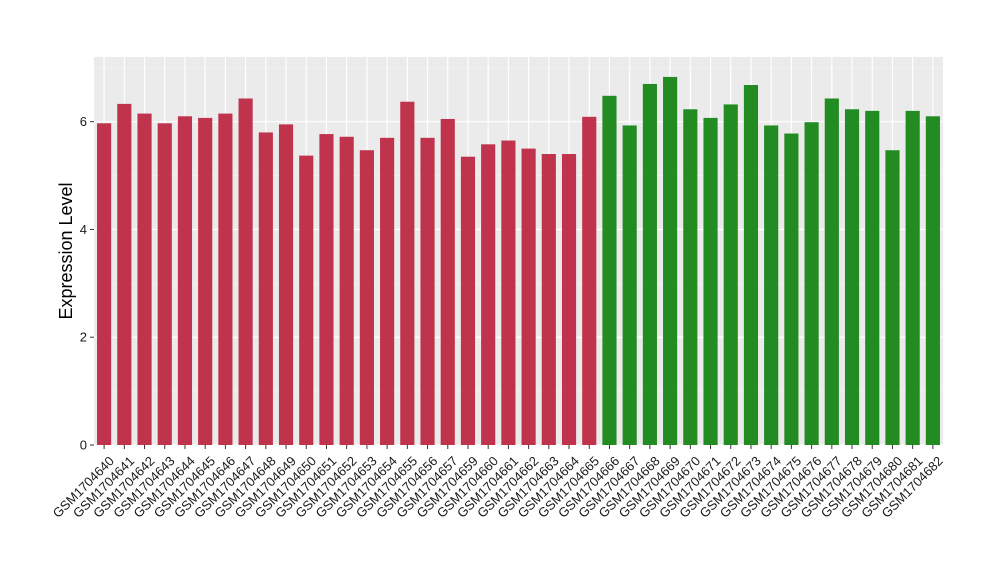  Describe the element at coordinates (427, 291) in the screenshot. I see `bar-GSM1704656` at that location.